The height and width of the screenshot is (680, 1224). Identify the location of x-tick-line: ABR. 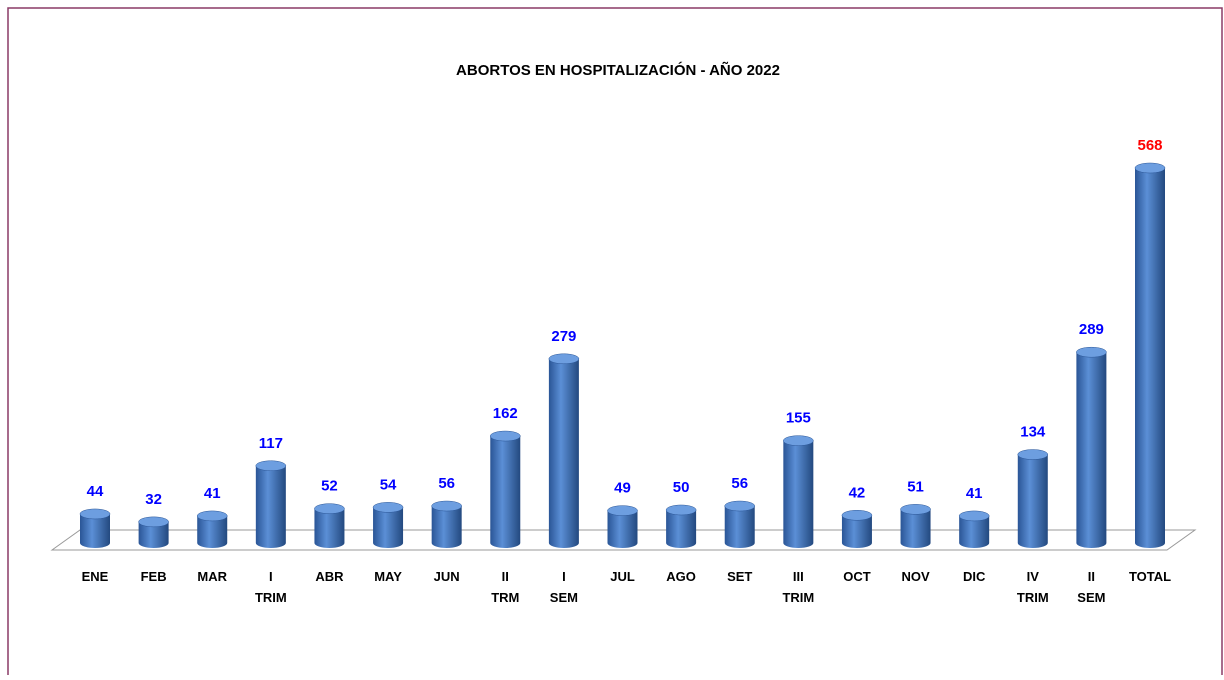
(329, 576).